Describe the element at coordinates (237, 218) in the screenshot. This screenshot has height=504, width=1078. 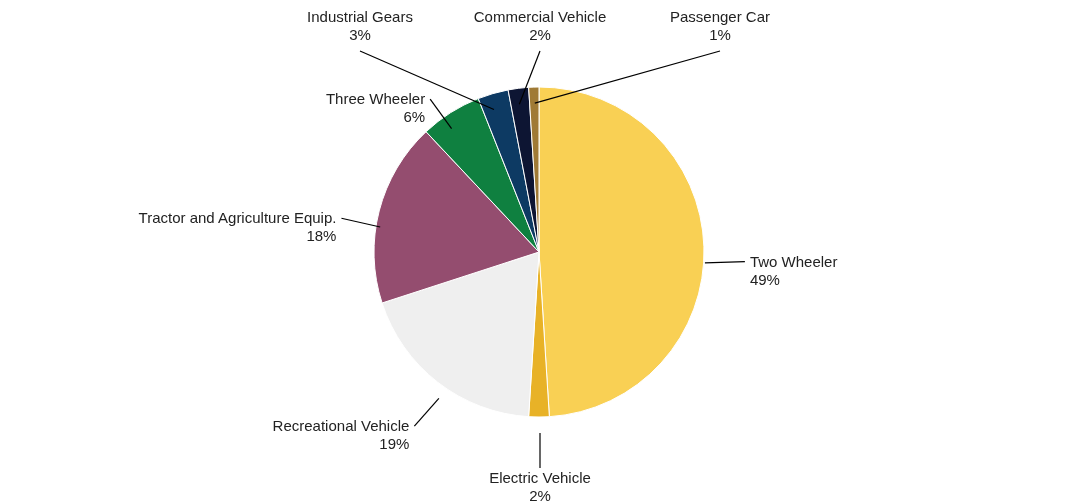
I see `slice-label: Tractor and Agriculture Equip.` at that location.